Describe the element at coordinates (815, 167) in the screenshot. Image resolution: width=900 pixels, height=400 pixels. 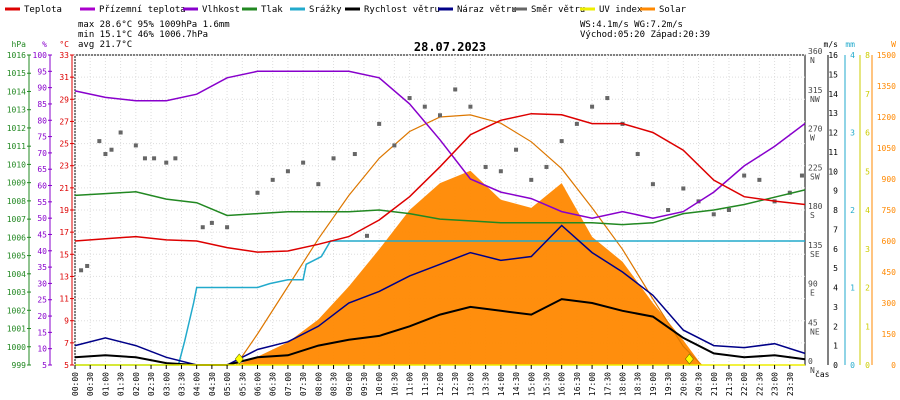
I see `direction-tick-label: 225` at that location.